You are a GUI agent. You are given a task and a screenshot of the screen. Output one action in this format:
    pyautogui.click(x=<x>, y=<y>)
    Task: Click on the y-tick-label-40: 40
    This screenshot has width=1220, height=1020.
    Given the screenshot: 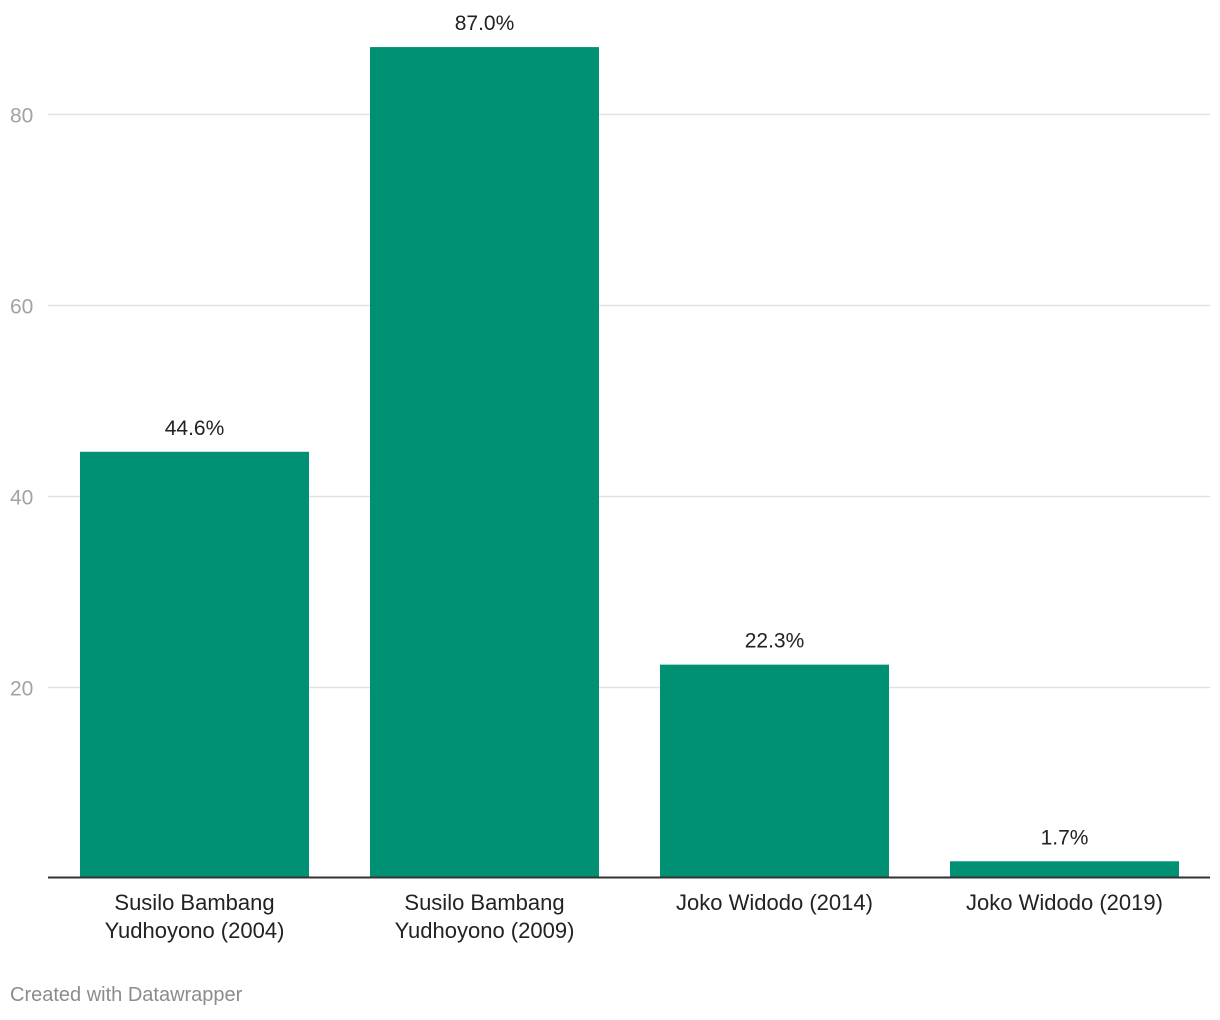 What is the action you would take?
    pyautogui.click(x=21, y=498)
    